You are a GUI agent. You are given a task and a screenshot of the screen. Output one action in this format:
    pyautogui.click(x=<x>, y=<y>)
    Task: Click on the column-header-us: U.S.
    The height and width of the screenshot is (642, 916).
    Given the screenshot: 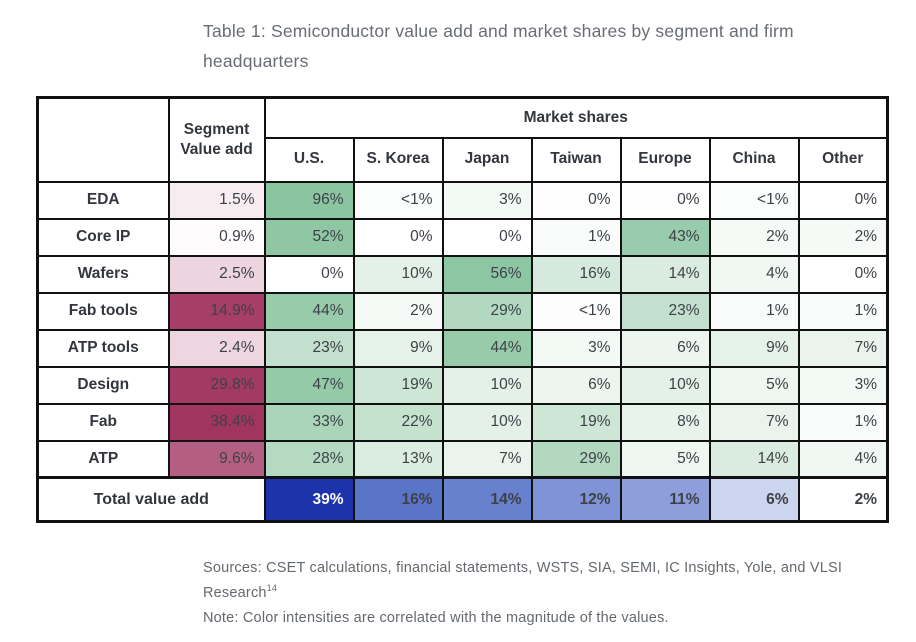 What is the action you would take?
    pyautogui.click(x=309, y=159)
    